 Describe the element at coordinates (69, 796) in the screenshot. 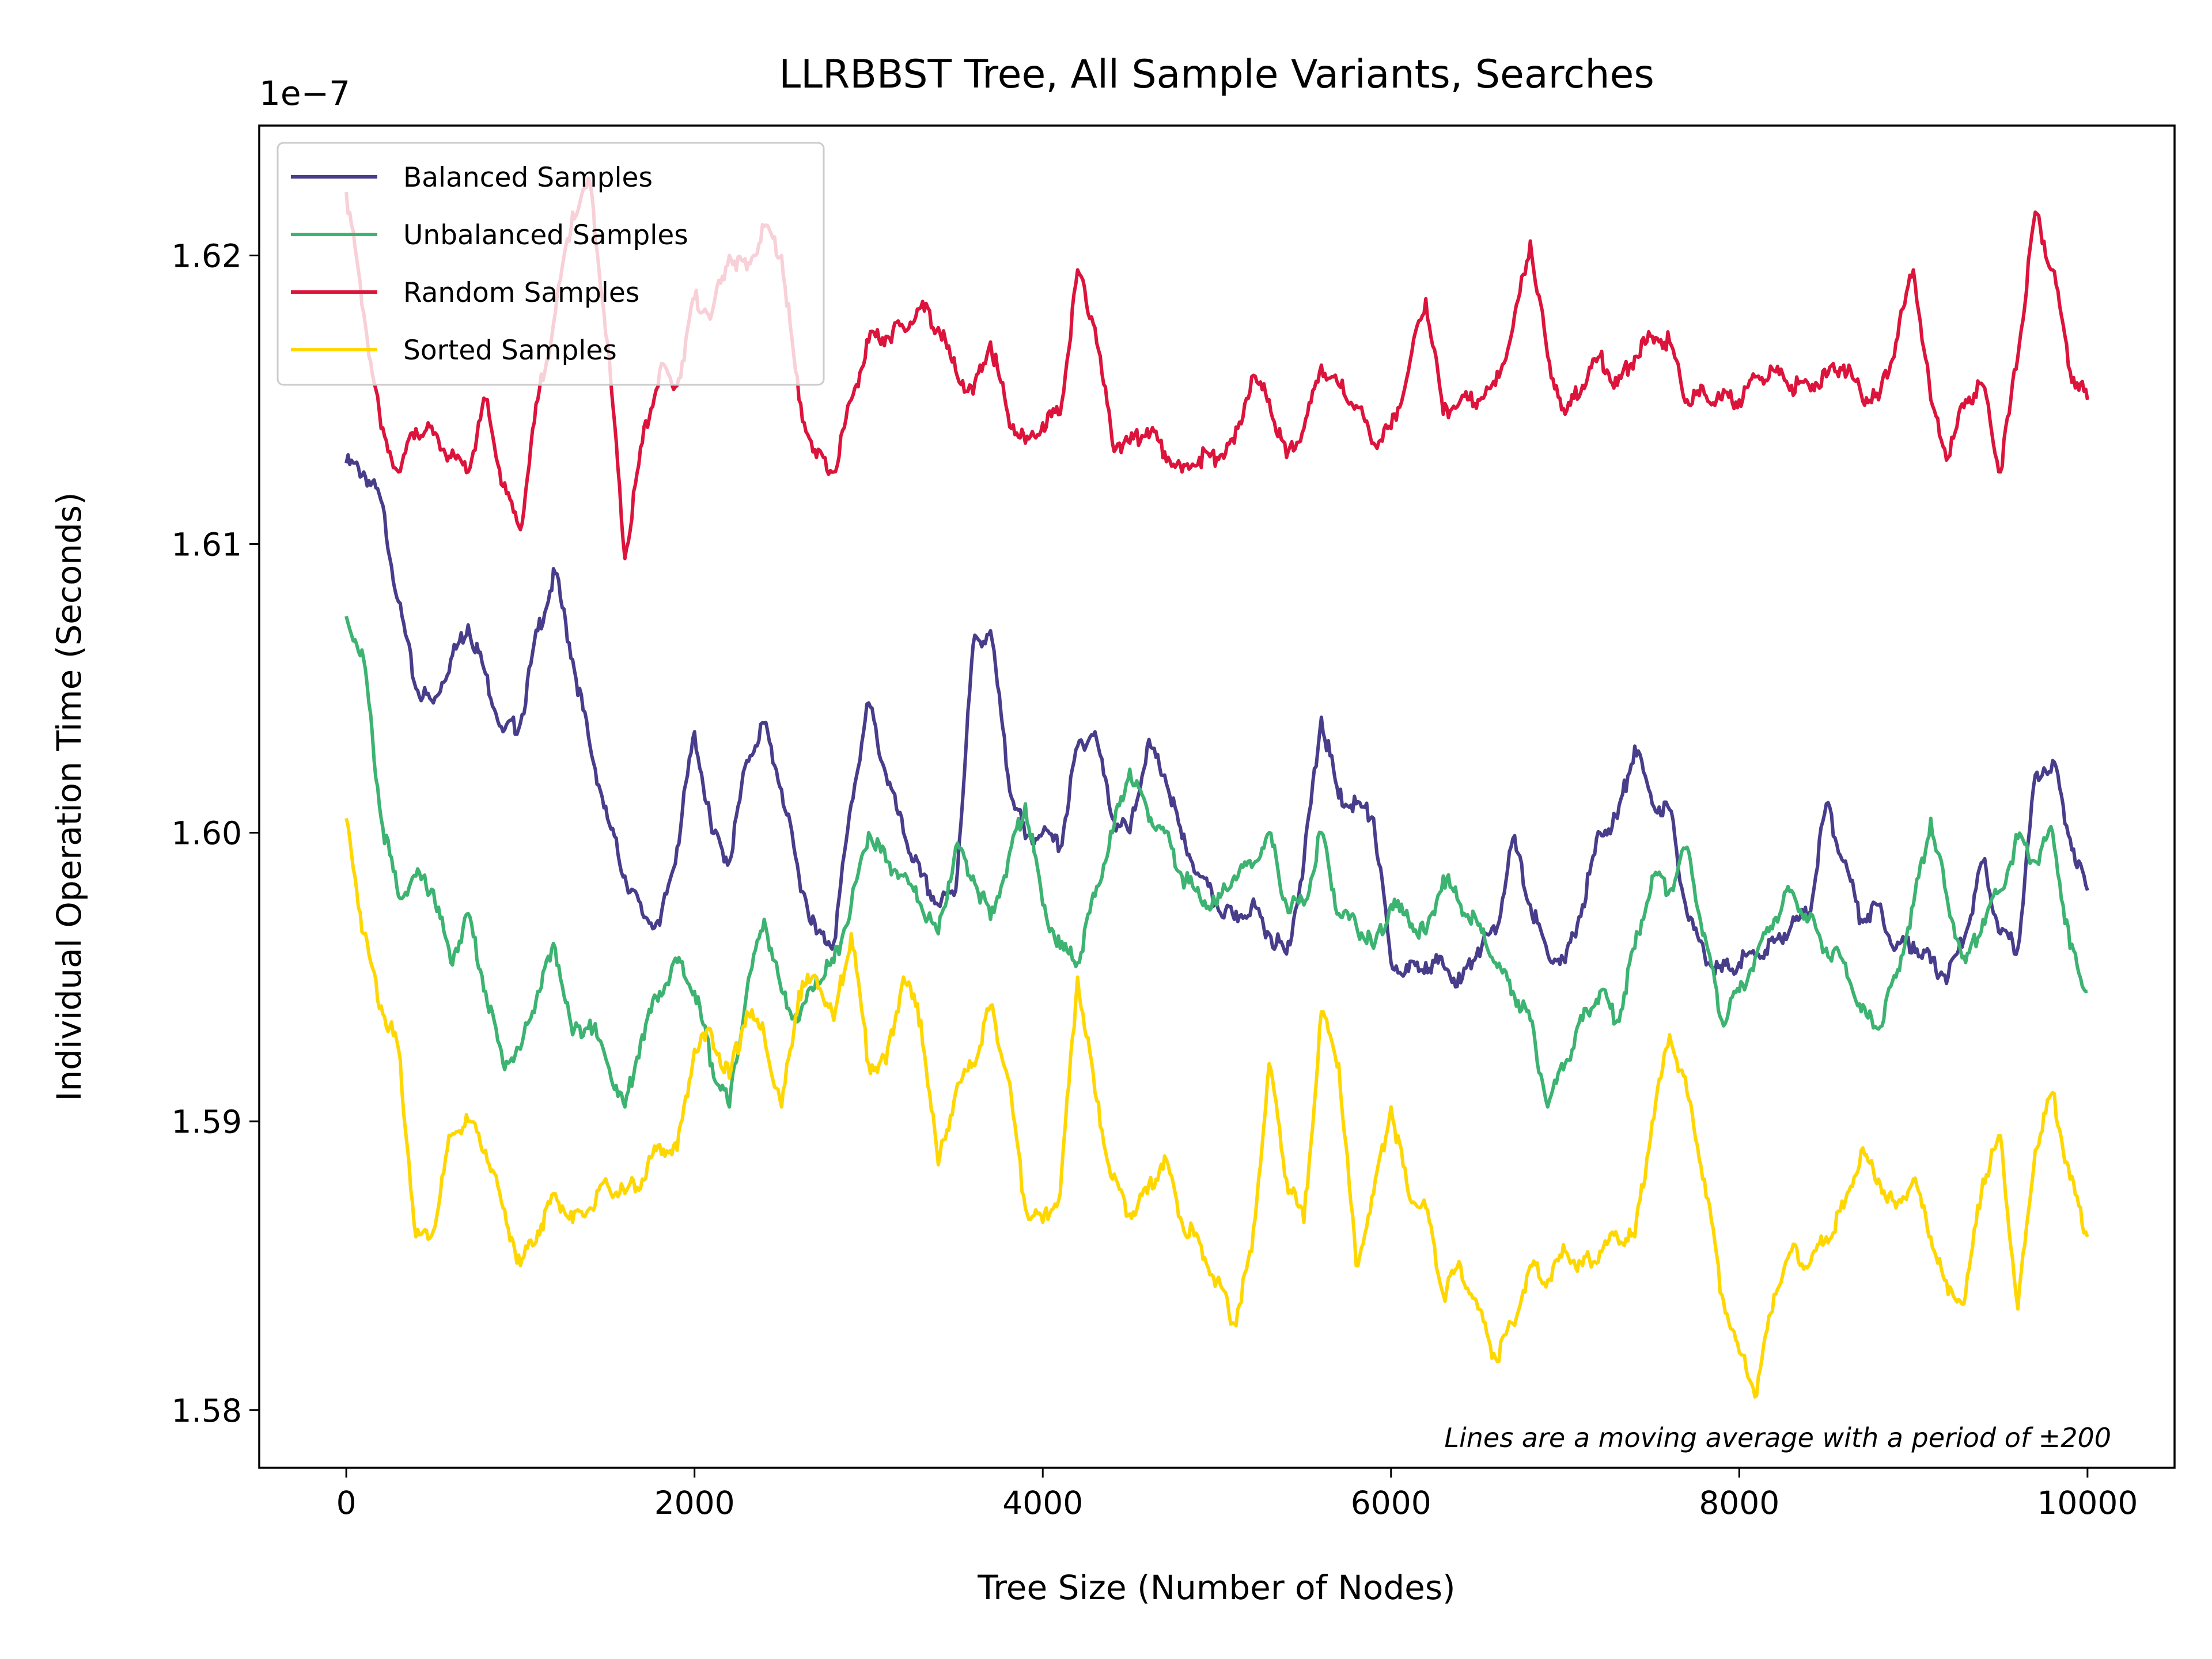

I see `y-axis-label: Individual Operation Time (Seconds)` at that location.